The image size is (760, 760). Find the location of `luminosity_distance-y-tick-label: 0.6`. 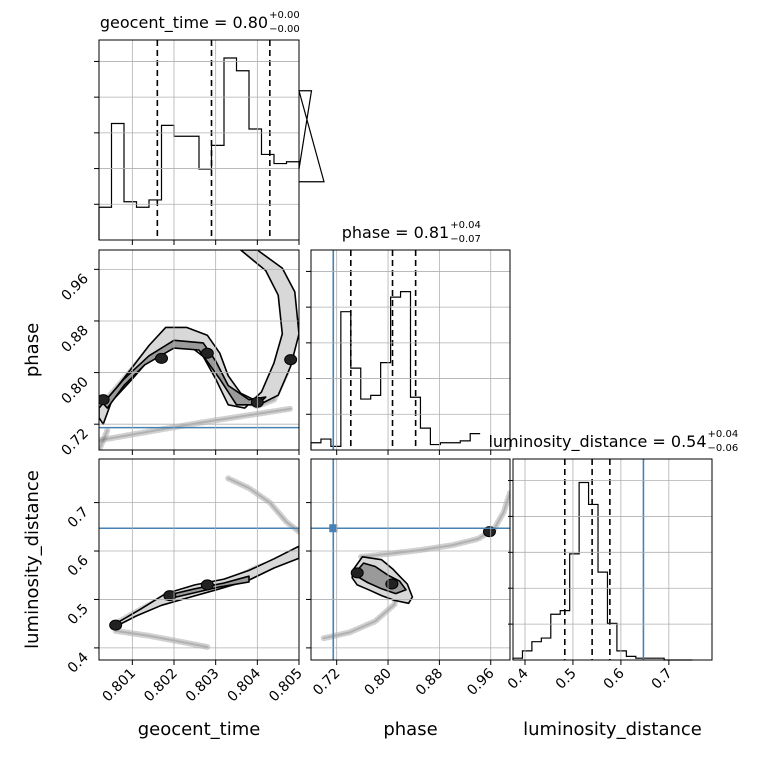

luminosity_distance-y-tick-label: 0.6 is located at coordinates (78, 565).